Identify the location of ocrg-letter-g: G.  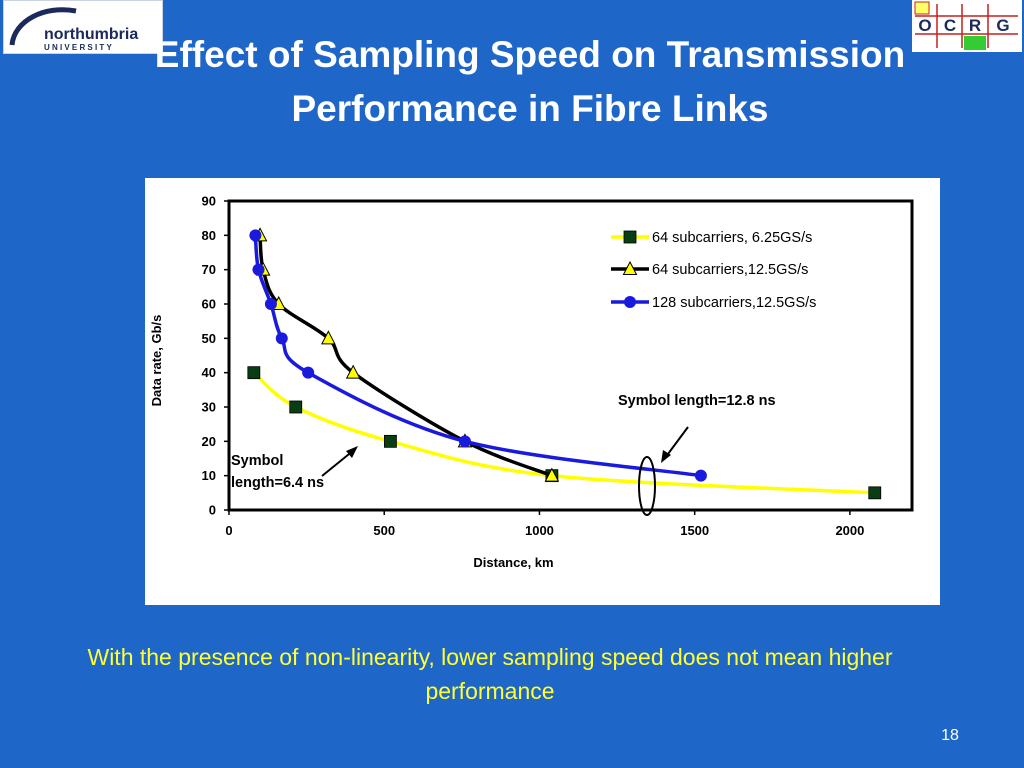
(1002, 25).